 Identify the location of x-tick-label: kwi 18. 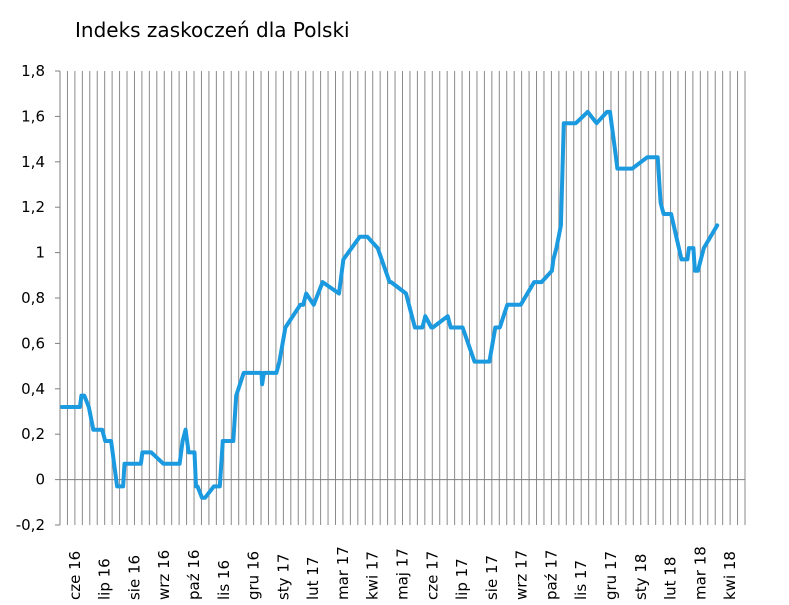
(730, 575).